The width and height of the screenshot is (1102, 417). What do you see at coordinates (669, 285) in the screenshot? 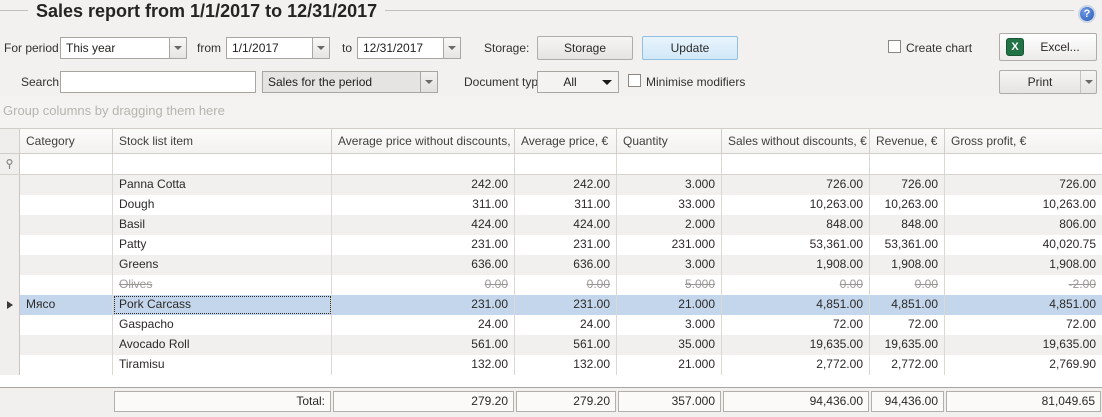
I see `cell-quantity: 5.000` at bounding box center [669, 285].